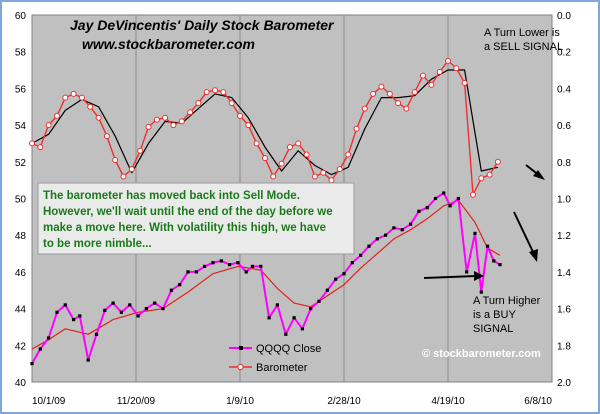  I want to click on legend-qqqq-label: QQQQ Close, so click(288, 349).